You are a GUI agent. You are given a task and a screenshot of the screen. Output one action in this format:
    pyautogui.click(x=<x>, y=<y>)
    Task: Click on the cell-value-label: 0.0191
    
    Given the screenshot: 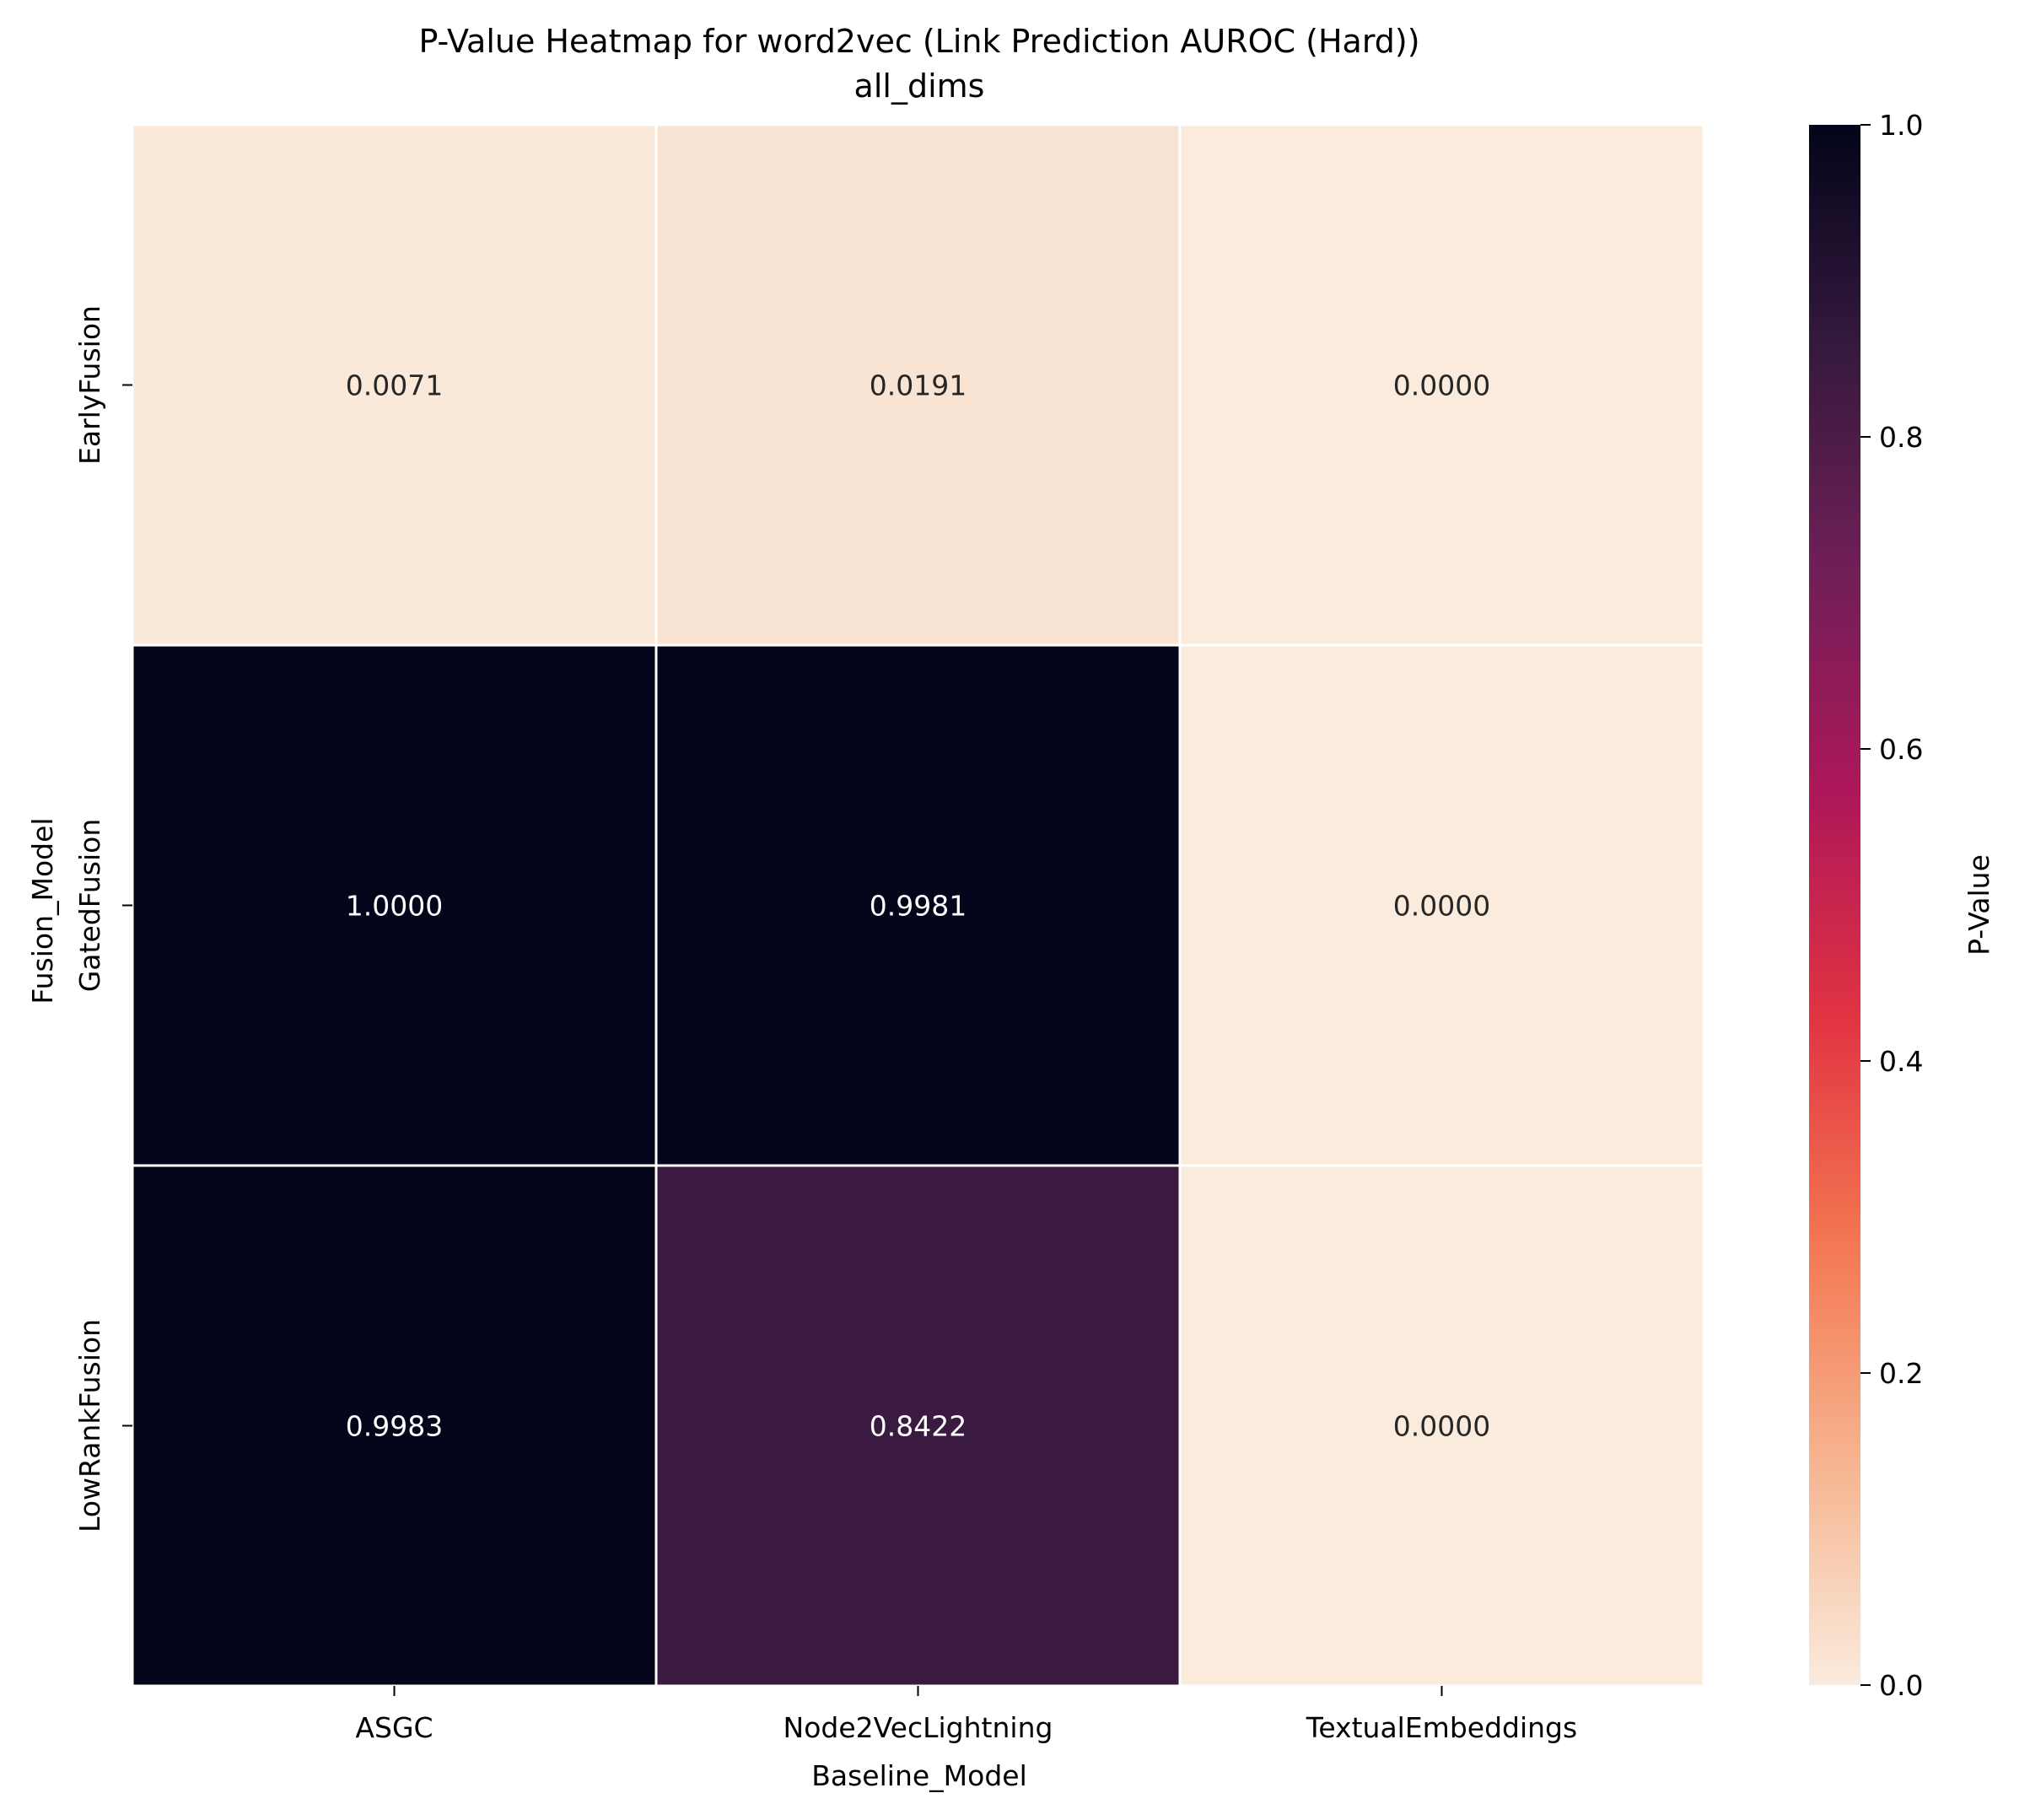 What is the action you would take?
    pyautogui.click(x=918, y=386)
    